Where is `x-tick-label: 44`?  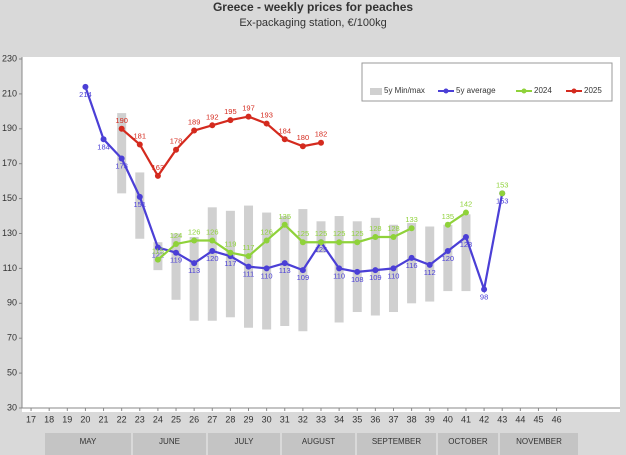
x-tick-label: 44 is located at coordinates (520, 419).